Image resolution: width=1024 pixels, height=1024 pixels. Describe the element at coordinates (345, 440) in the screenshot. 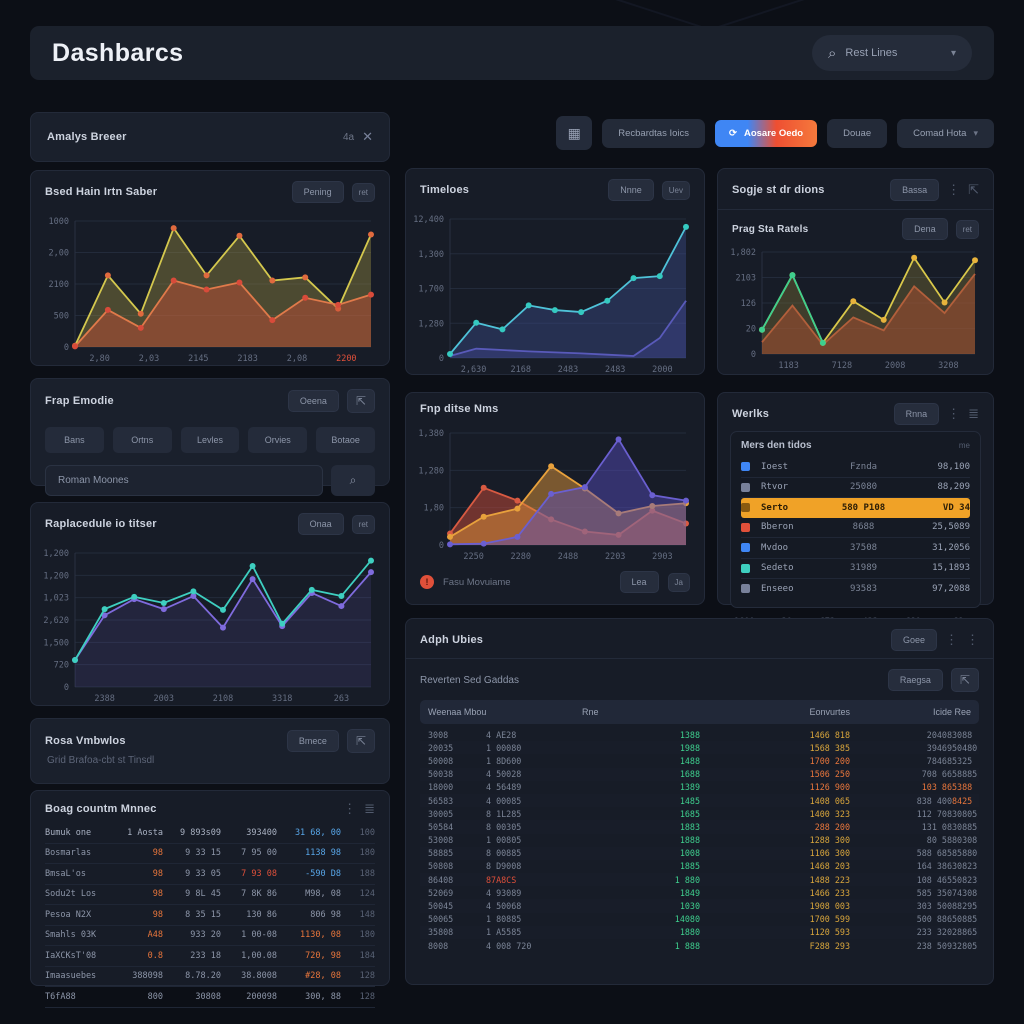

I see `filter-chip: Botaoe` at that location.